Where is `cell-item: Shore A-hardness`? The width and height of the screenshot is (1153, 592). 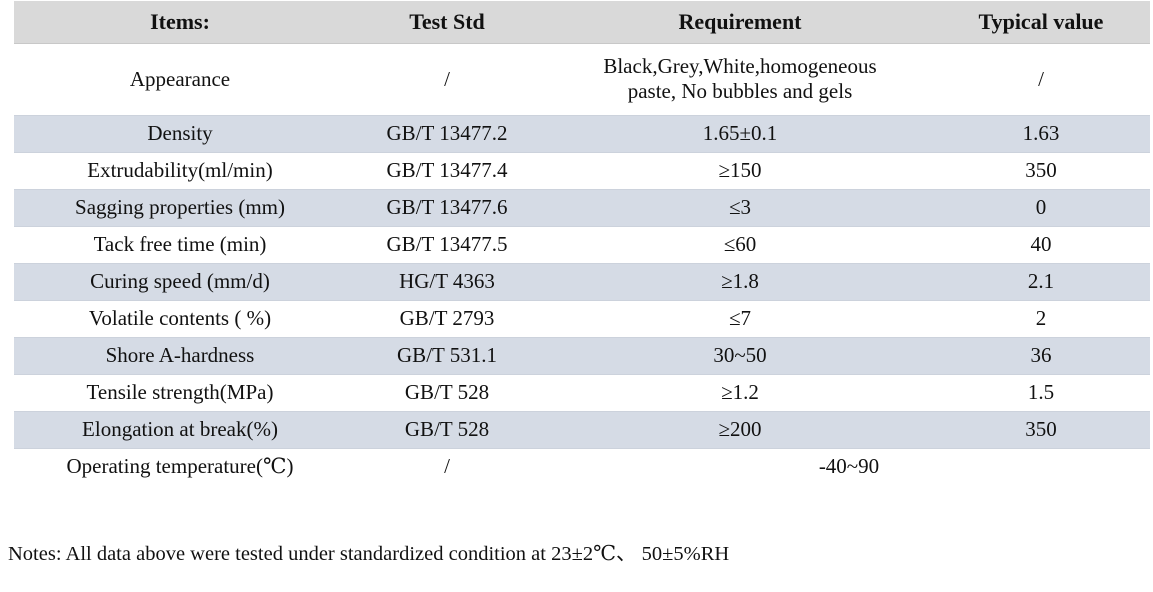 cell-item: Shore A-hardness is located at coordinates (180, 355).